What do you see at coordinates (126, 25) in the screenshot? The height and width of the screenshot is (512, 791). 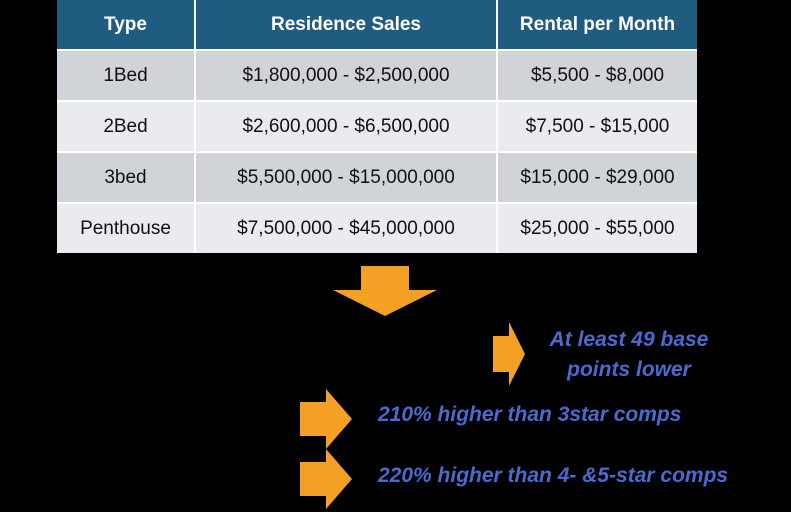 I see `header-type: Type` at bounding box center [126, 25].